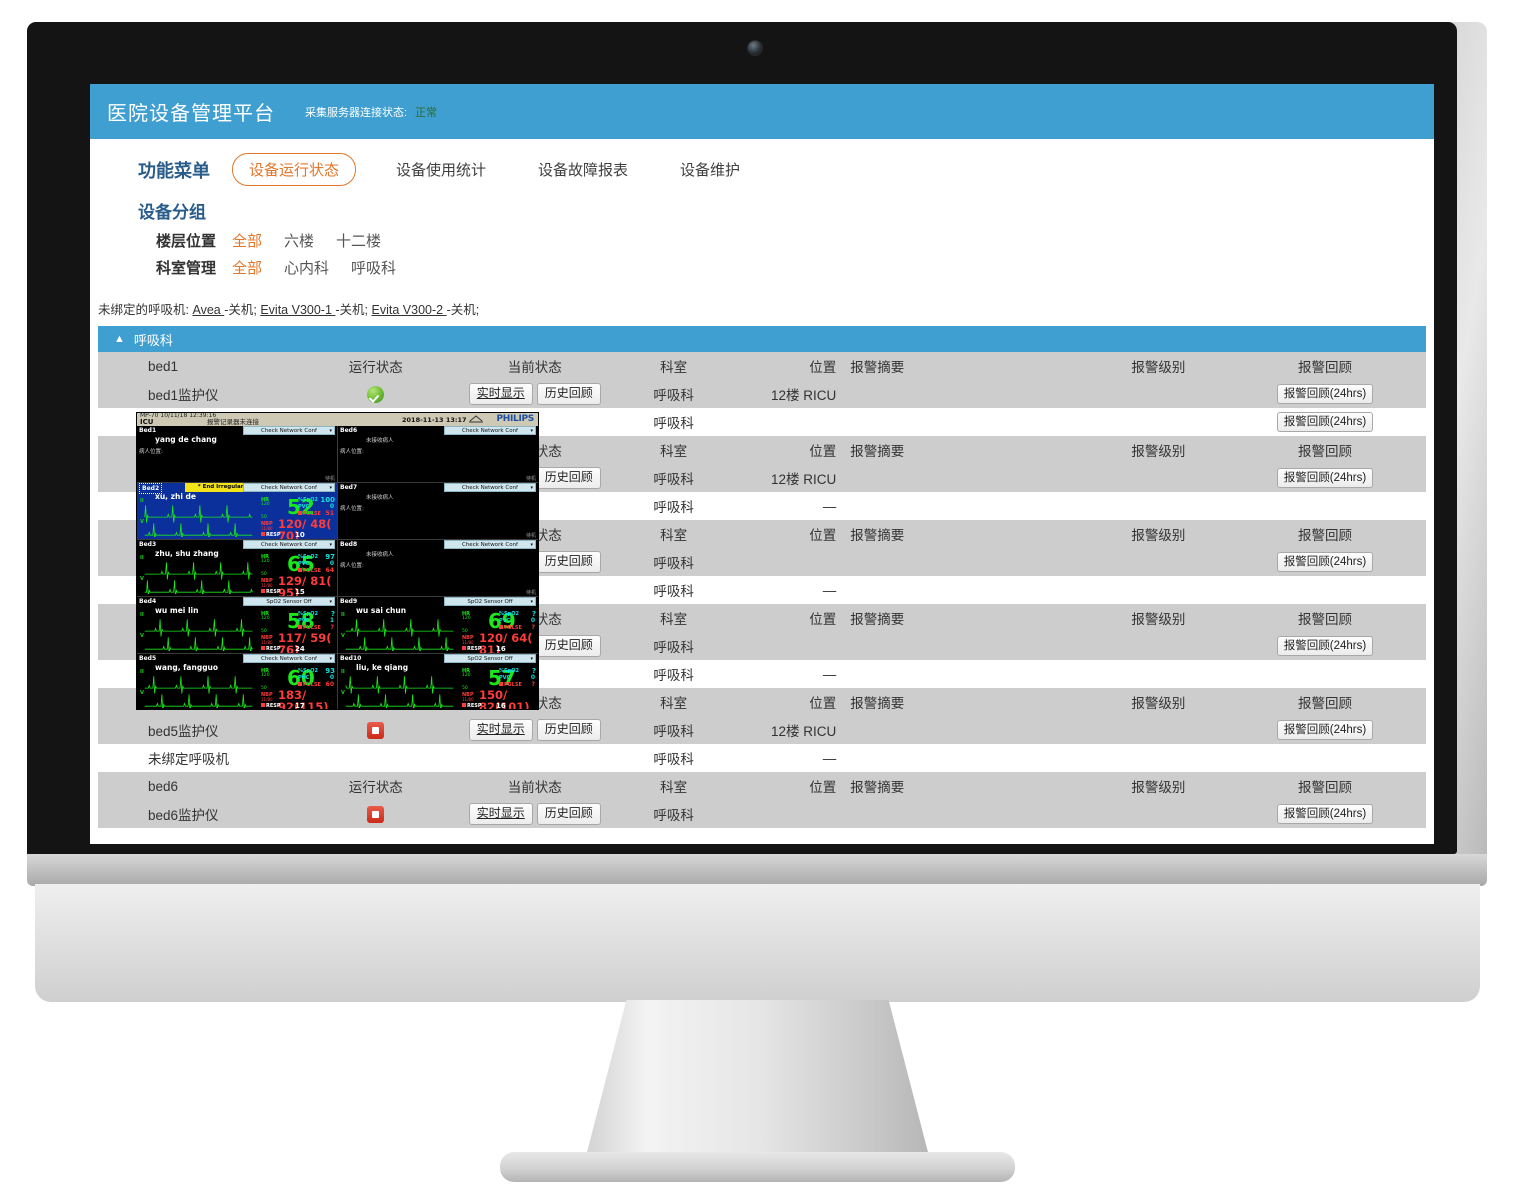 The width and height of the screenshot is (1514, 1194). I want to click on tab-device-run-status: 设备运行状态, so click(294, 169).